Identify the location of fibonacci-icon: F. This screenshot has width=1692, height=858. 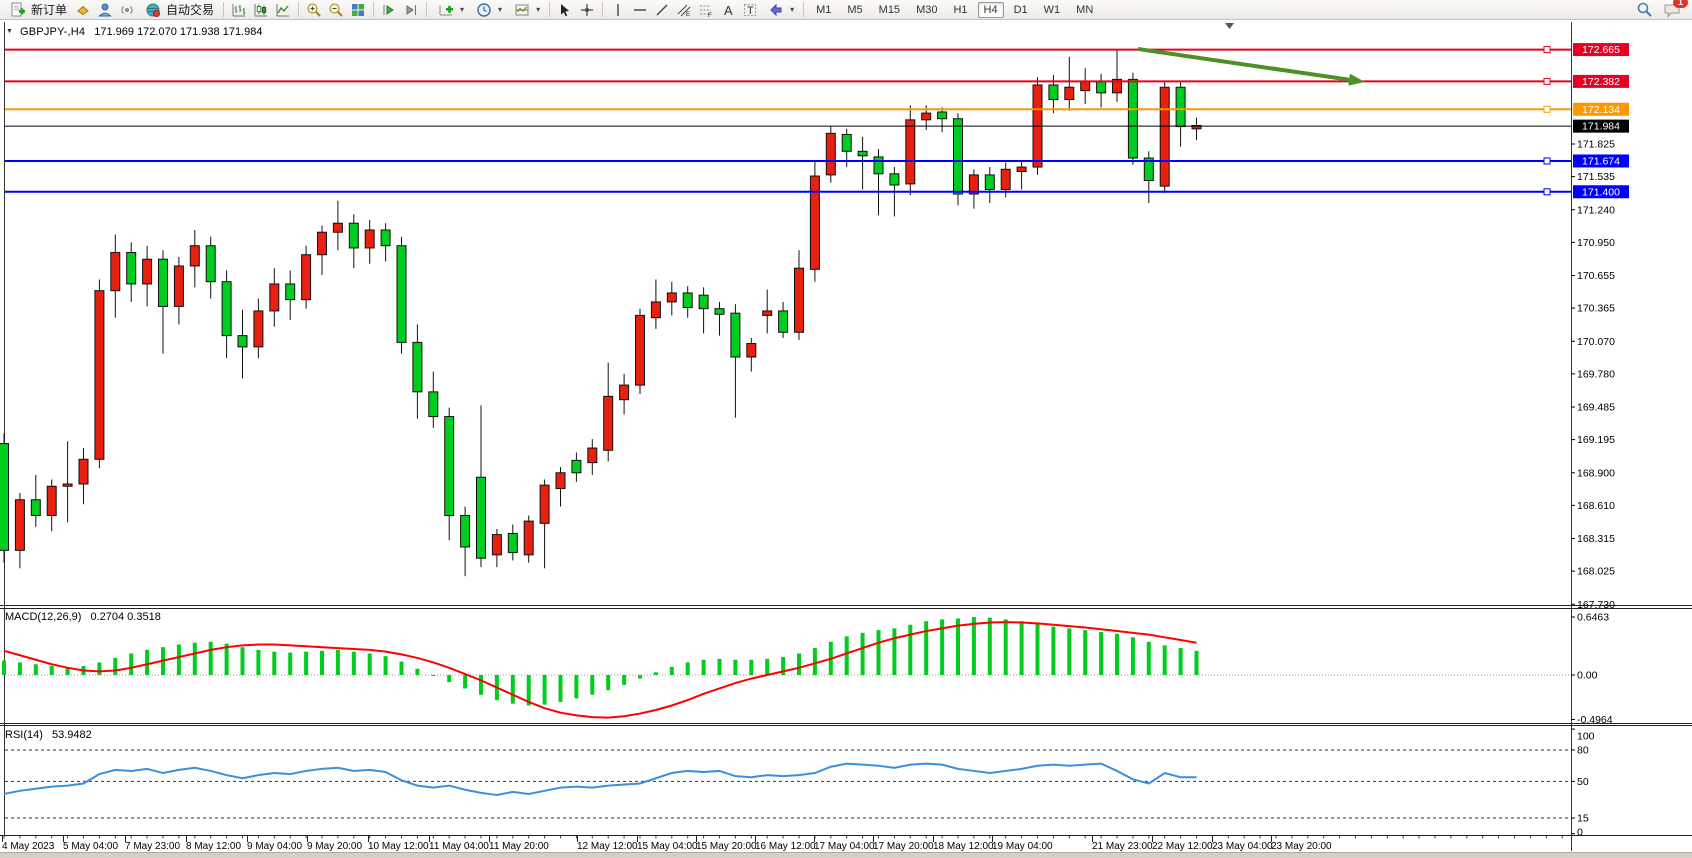
(706, 10).